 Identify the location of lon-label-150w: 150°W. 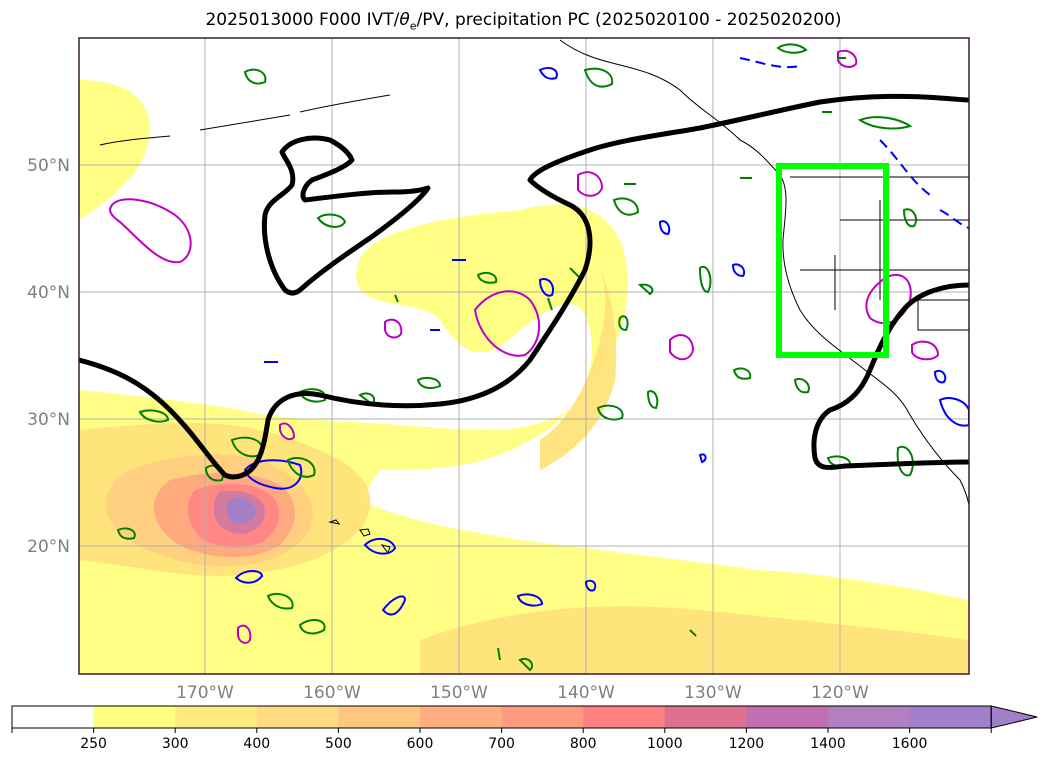
(459, 693).